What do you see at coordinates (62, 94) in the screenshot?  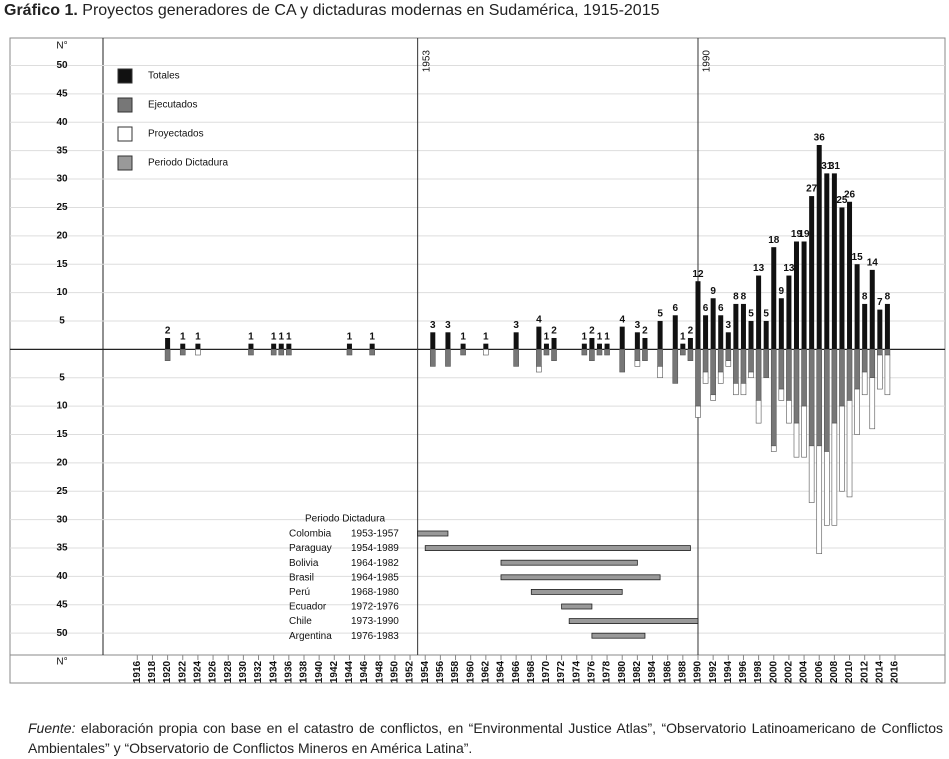 I see `y-tick-label: 45` at bounding box center [62, 94].